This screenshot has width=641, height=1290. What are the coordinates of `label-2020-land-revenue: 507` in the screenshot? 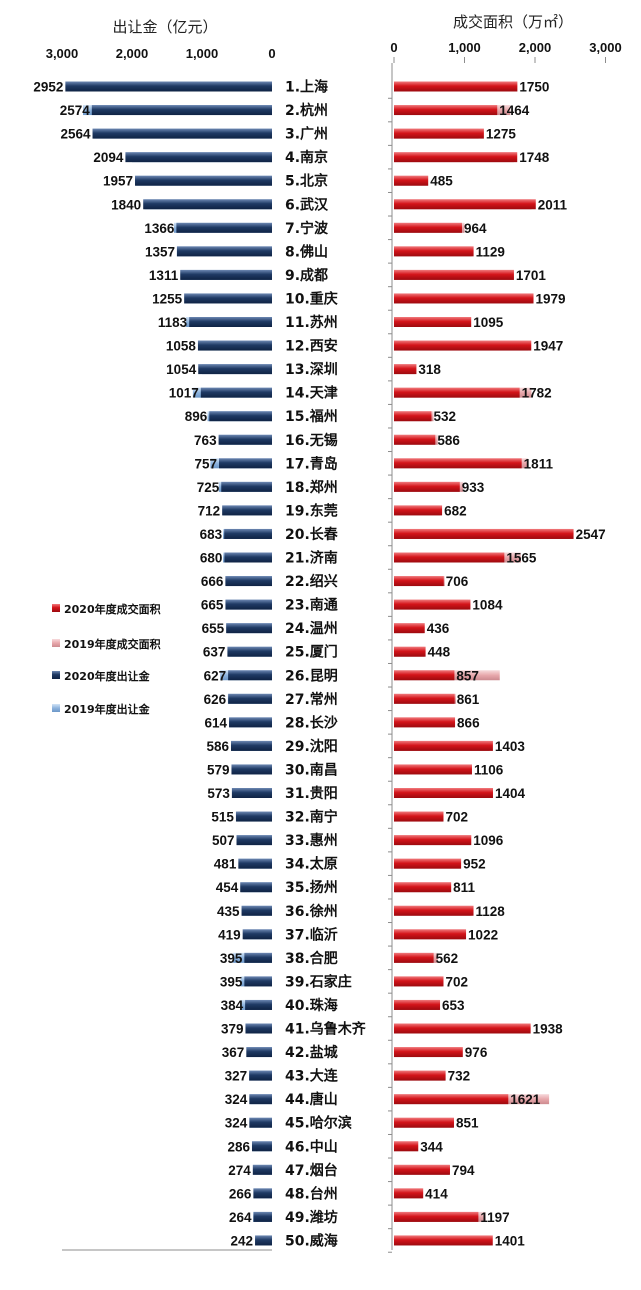 It's located at (223, 840).